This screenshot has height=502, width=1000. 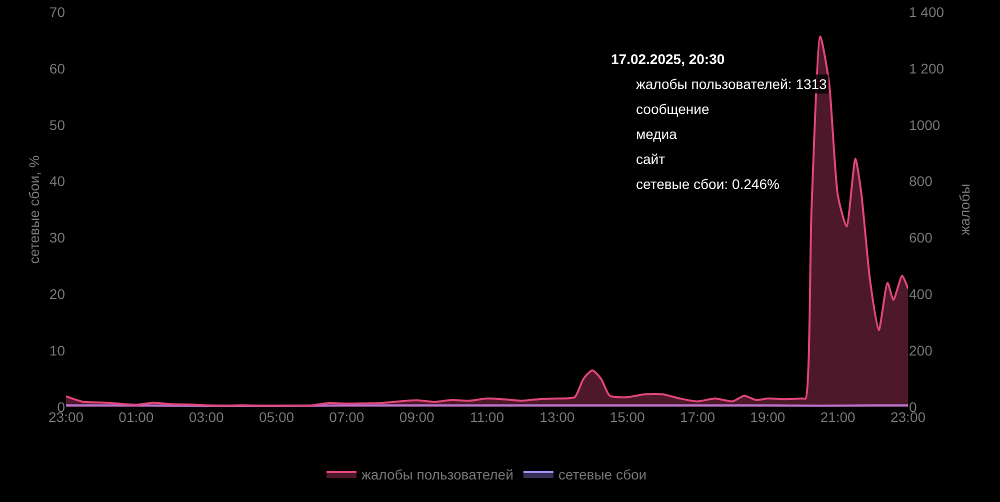 What do you see at coordinates (57, 181) in the screenshot?
I see `y-tick-label: 40` at bounding box center [57, 181].